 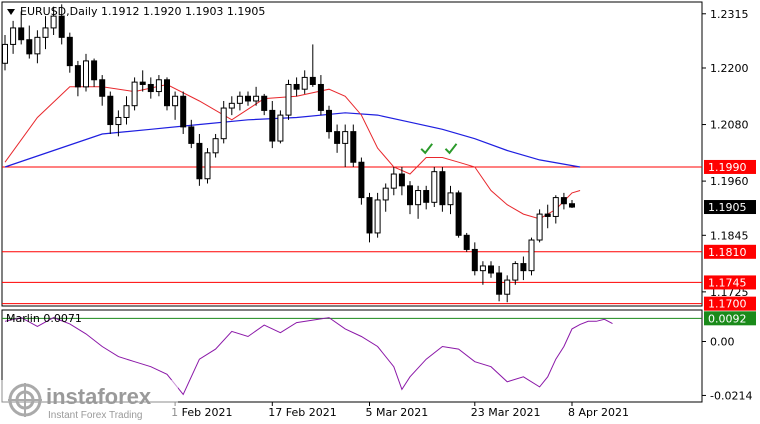 What do you see at coordinates (95, 415) in the screenshot?
I see `watermark-tagline: Instant Forex Trading` at bounding box center [95, 415].